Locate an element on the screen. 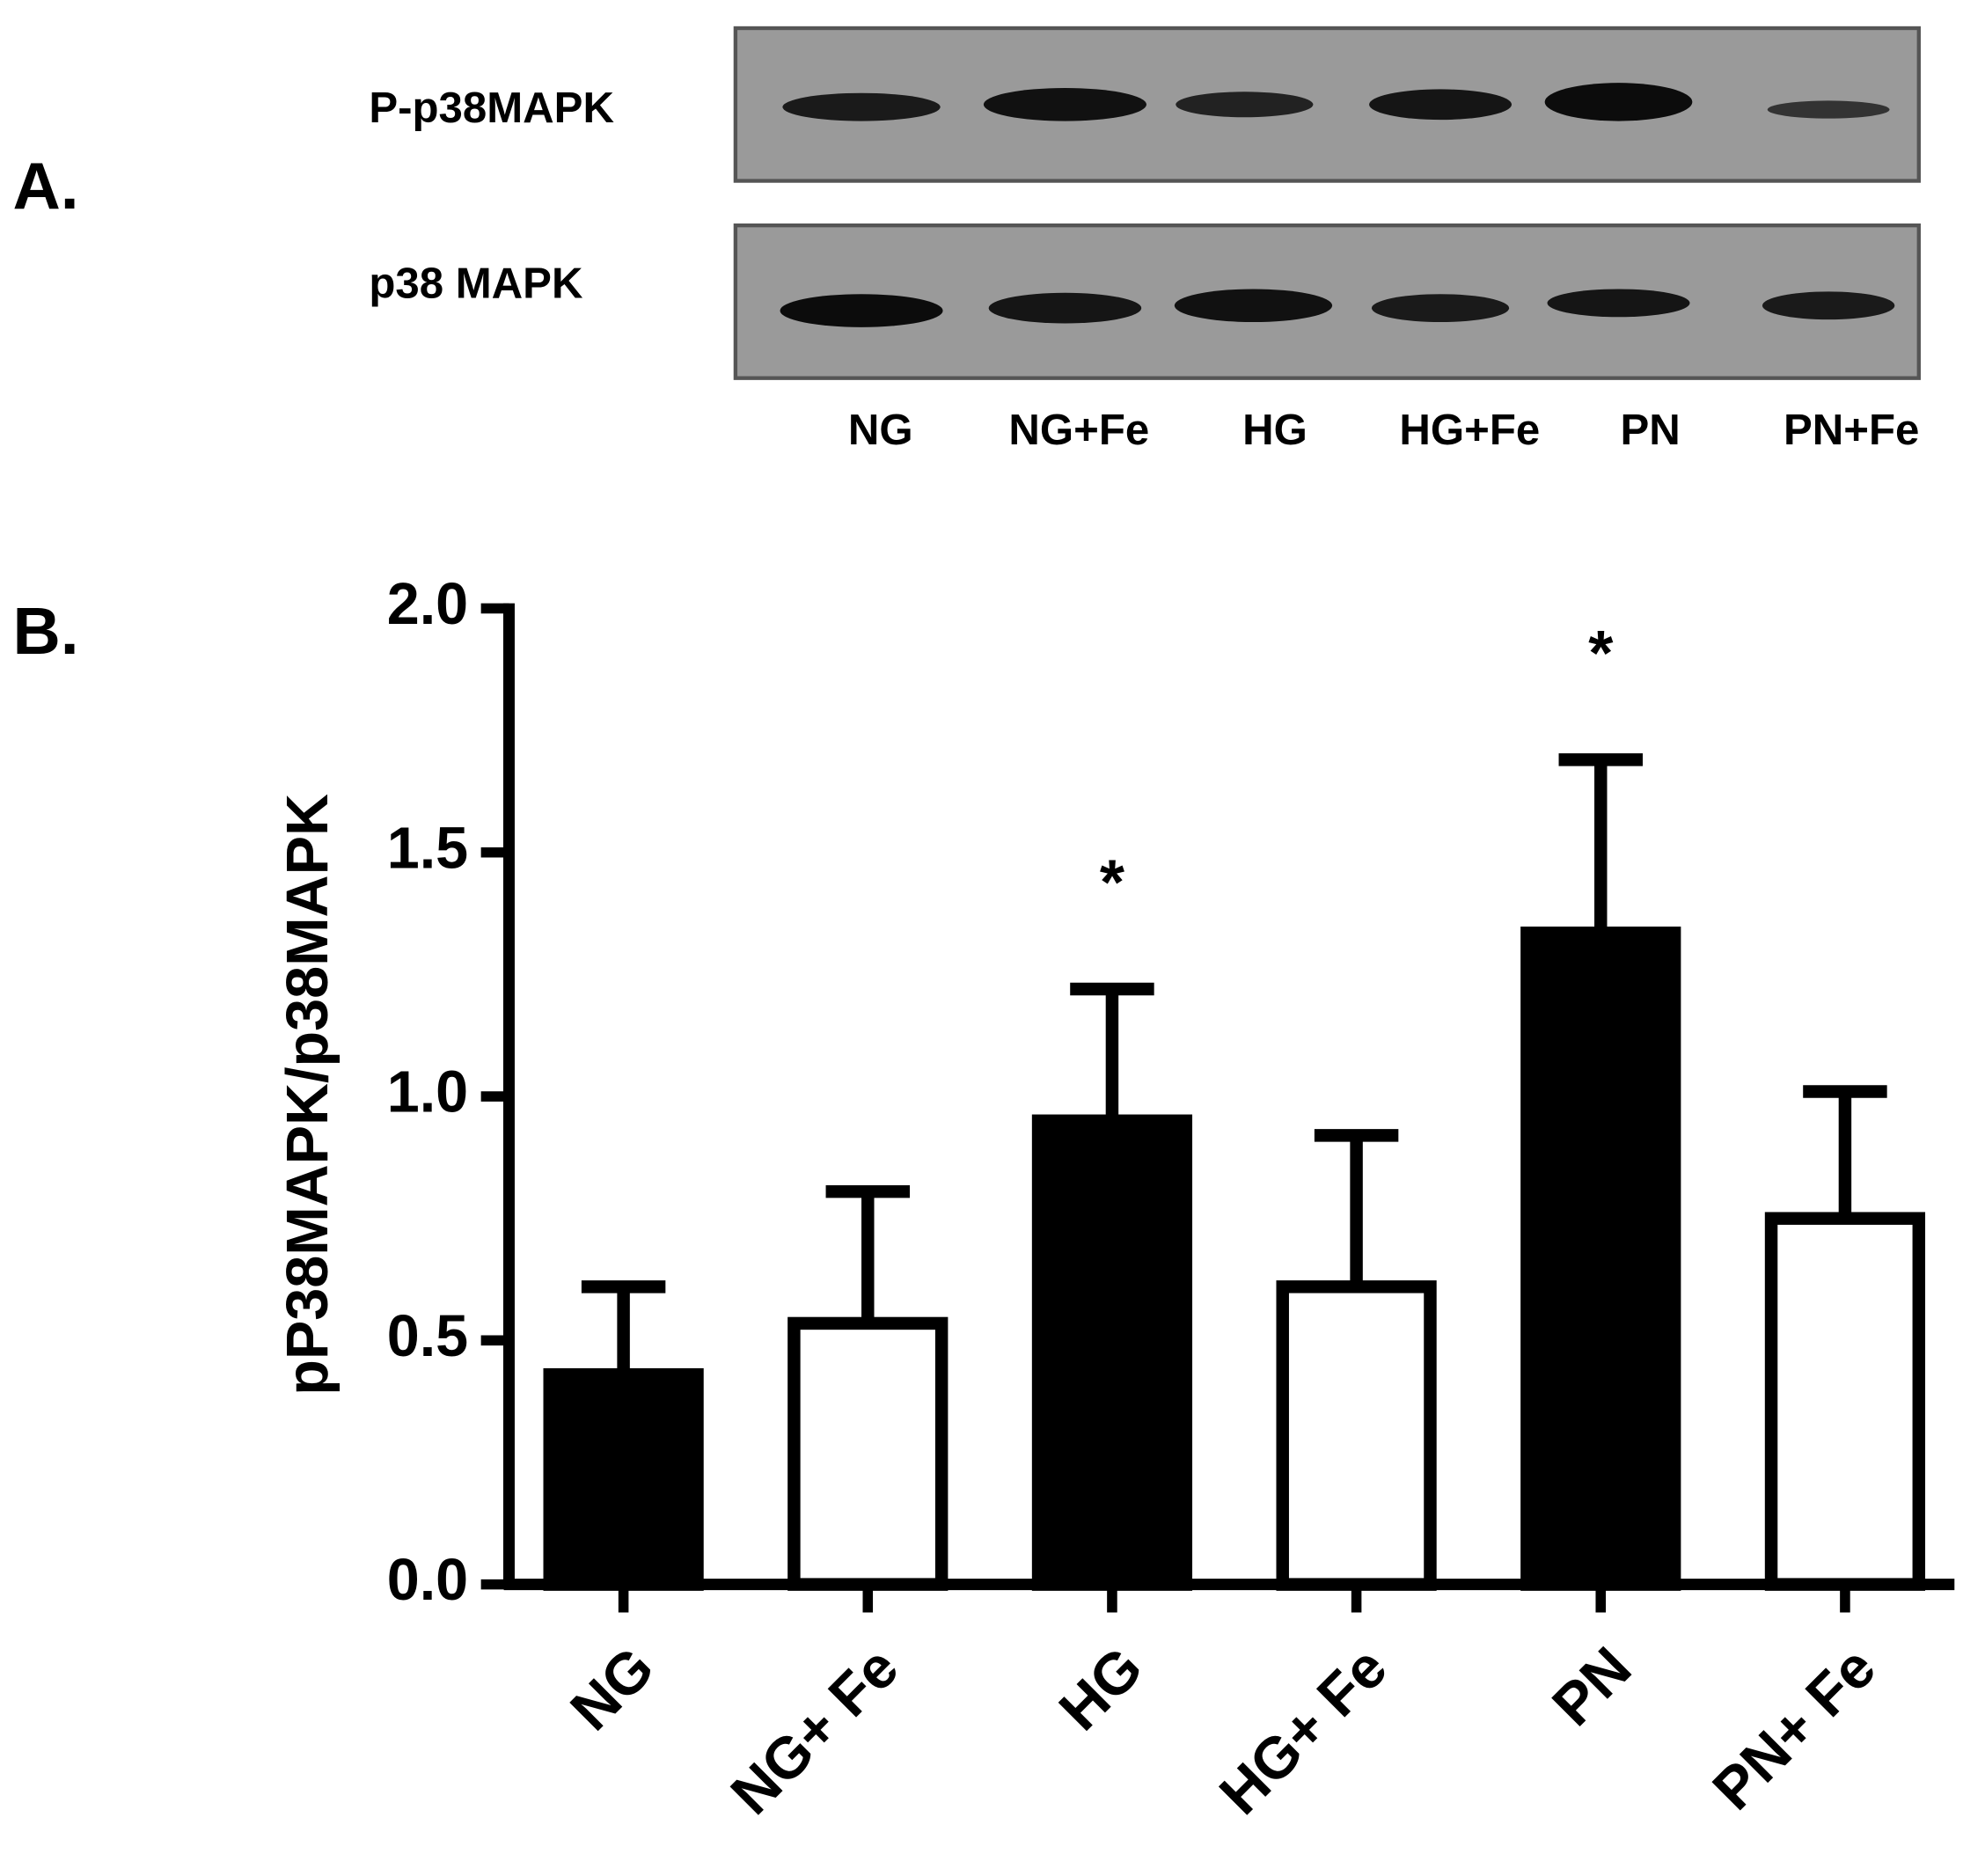 Image resolution: width=1985 pixels, height=1876 pixels. y-tick-label: 0.5 is located at coordinates (427, 1336).